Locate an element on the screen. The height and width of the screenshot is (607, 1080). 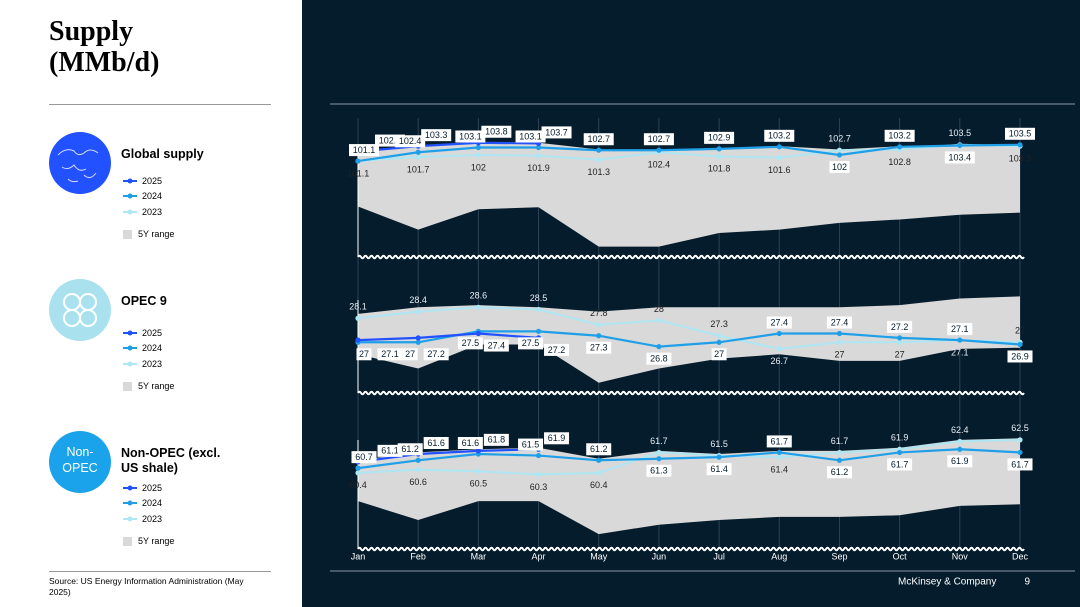
opec-icon is located at coordinates (80, 310).